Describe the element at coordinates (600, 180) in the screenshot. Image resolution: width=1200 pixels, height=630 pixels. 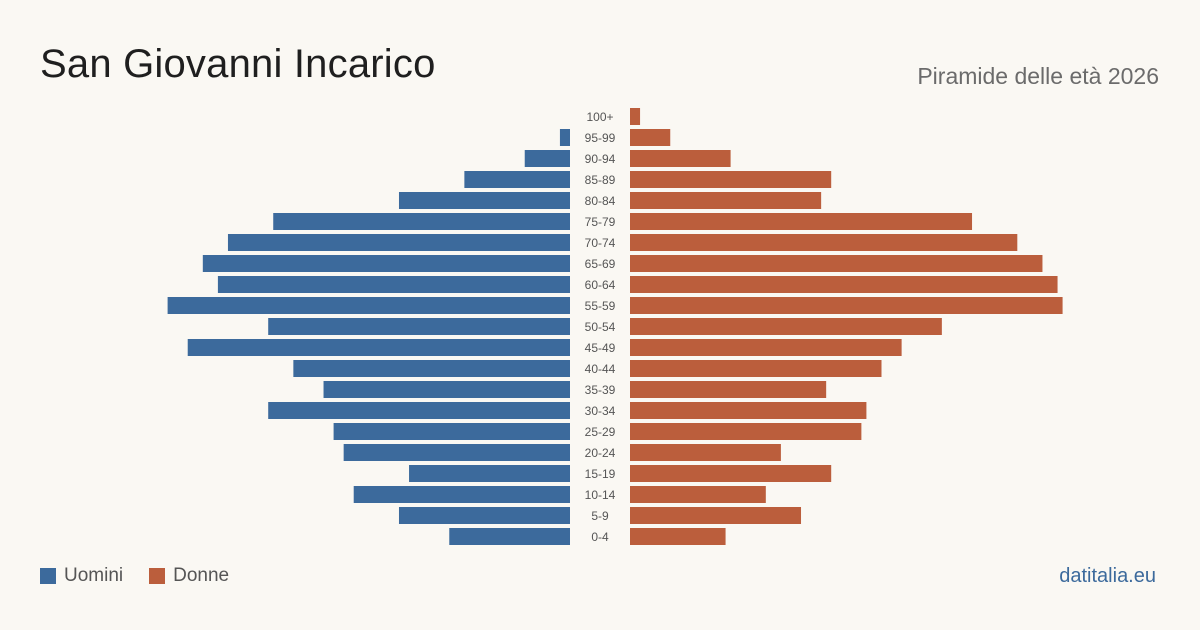
I see `age-label-85-89: 85-89` at that location.